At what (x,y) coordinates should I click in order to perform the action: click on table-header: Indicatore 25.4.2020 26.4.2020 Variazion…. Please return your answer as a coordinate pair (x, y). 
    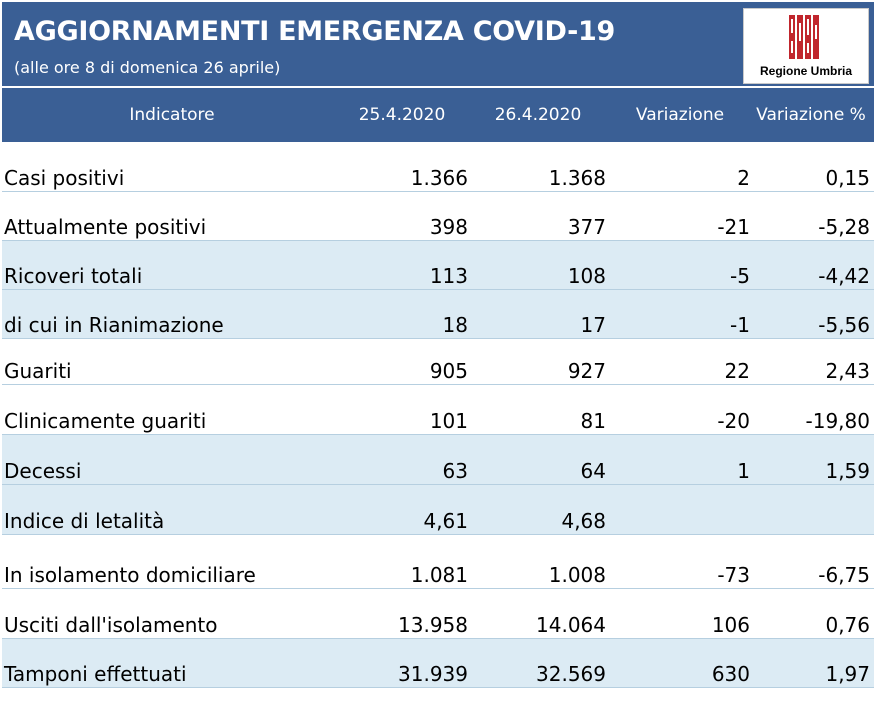
    Looking at the image, I should click on (438, 115).